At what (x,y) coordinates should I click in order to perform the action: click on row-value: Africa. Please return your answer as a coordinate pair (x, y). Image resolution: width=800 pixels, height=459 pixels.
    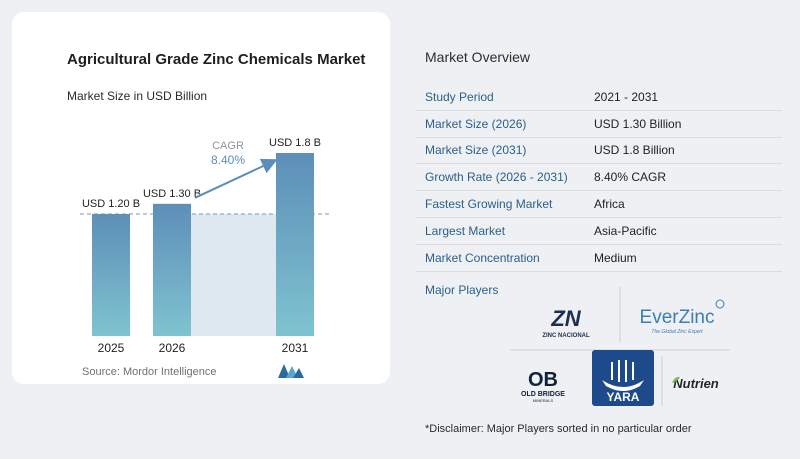
    Looking at the image, I should click on (609, 204).